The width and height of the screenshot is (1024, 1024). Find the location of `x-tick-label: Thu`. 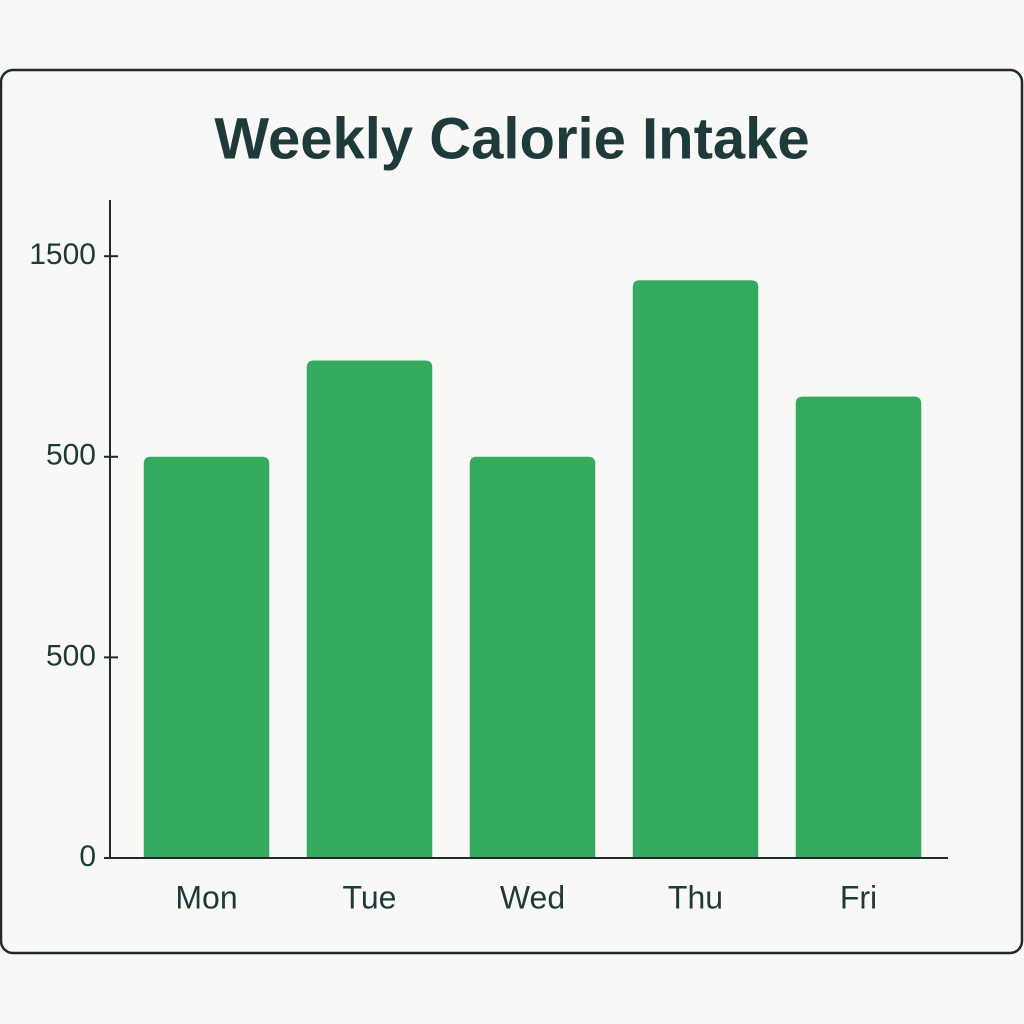

x-tick-label: Thu is located at coordinates (695, 897).